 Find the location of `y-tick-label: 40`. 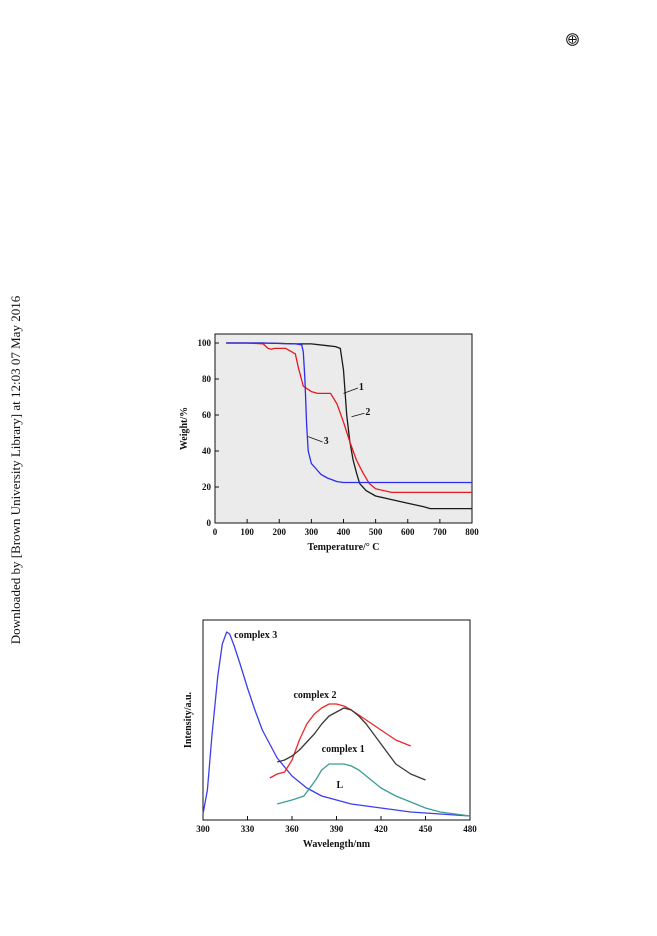

y-tick-label: 40 is located at coordinates (207, 451).